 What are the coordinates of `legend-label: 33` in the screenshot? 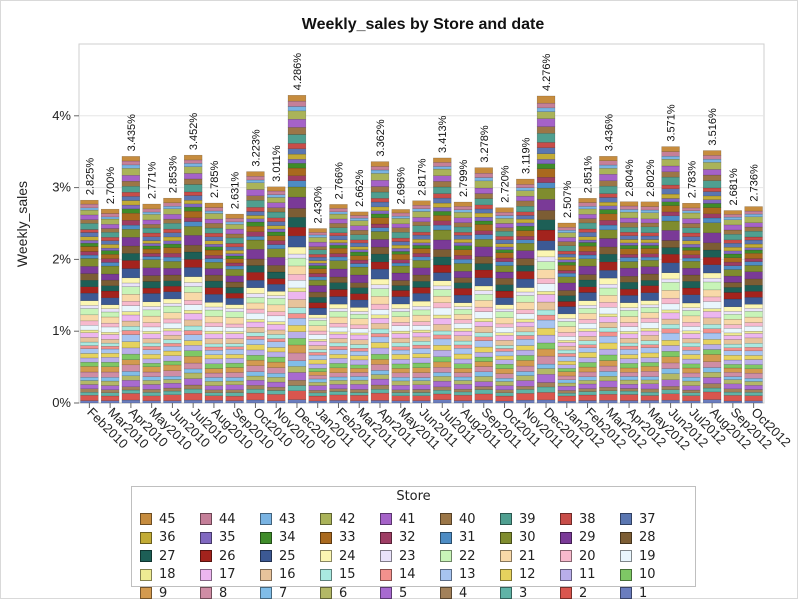 It's located at (347, 538).